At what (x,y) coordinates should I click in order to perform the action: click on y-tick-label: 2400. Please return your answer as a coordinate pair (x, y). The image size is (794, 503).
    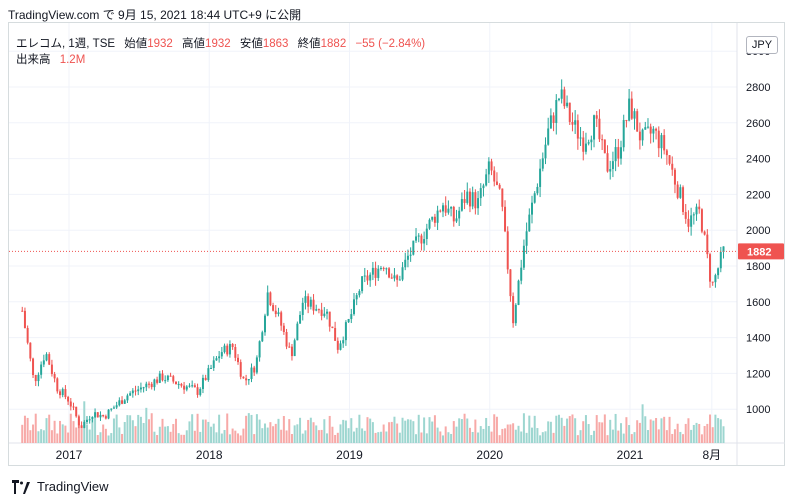
    Looking at the image, I should click on (758, 160).